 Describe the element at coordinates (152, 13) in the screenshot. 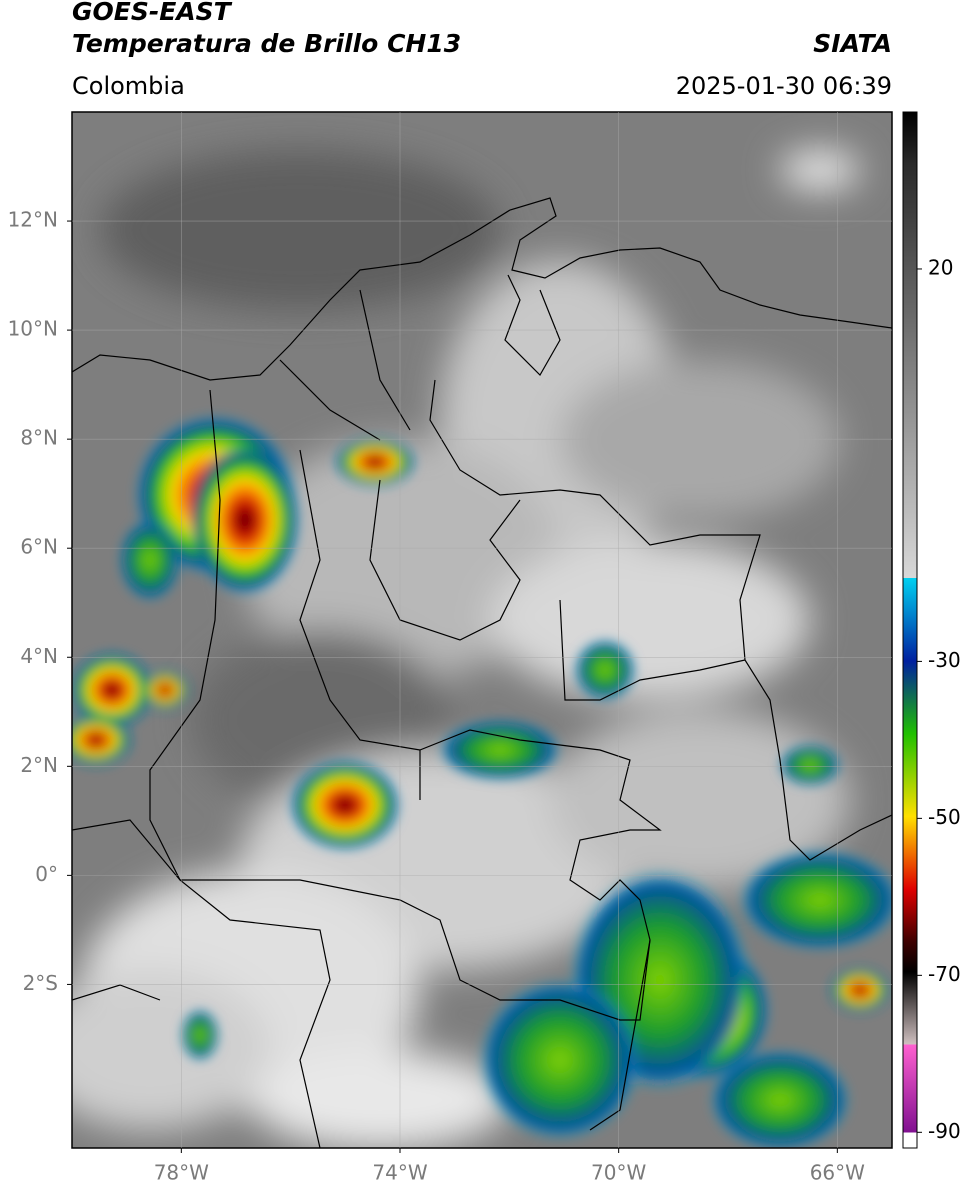

I see `title: GOES-EAST` at that location.